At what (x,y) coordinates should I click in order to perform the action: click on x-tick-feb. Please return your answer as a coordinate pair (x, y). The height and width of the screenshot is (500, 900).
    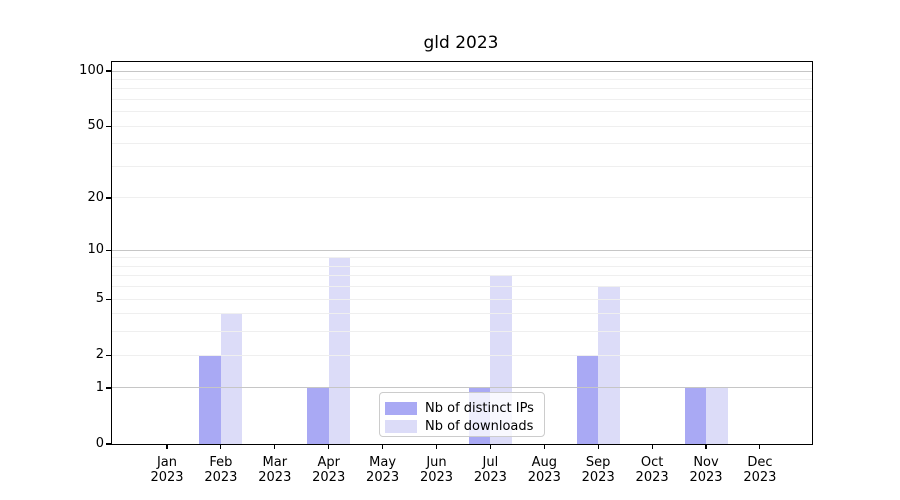
    Looking at the image, I should click on (221, 447).